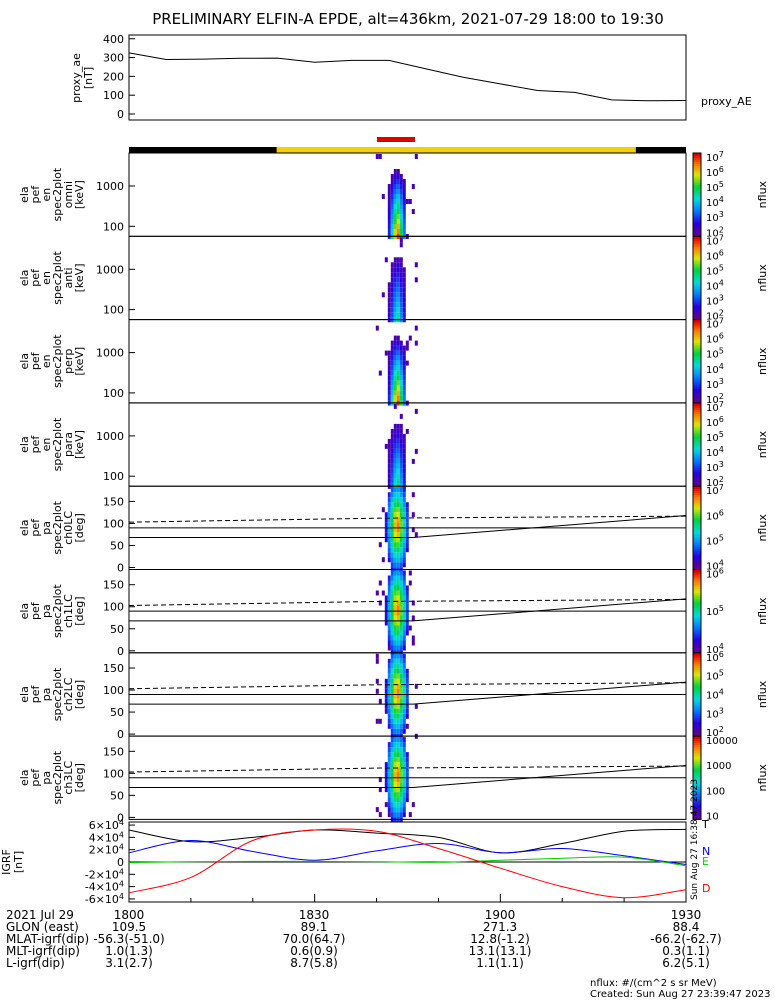  Describe the element at coordinates (762, 278) in the screenshot. I see `colorbar-label-text: nflux` at that location.